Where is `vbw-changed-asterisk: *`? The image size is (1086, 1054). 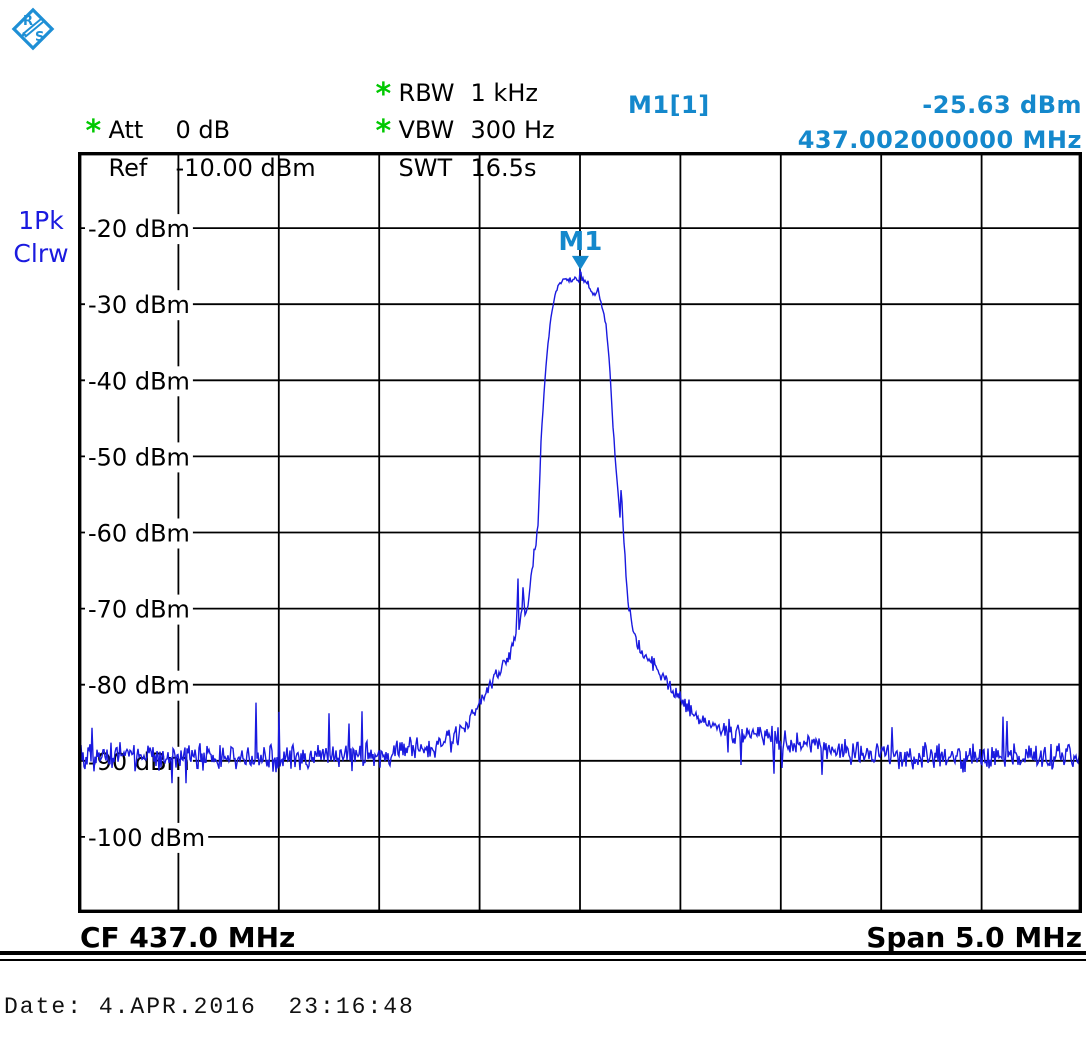 vbw-changed-asterisk: * is located at coordinates (383, 131).